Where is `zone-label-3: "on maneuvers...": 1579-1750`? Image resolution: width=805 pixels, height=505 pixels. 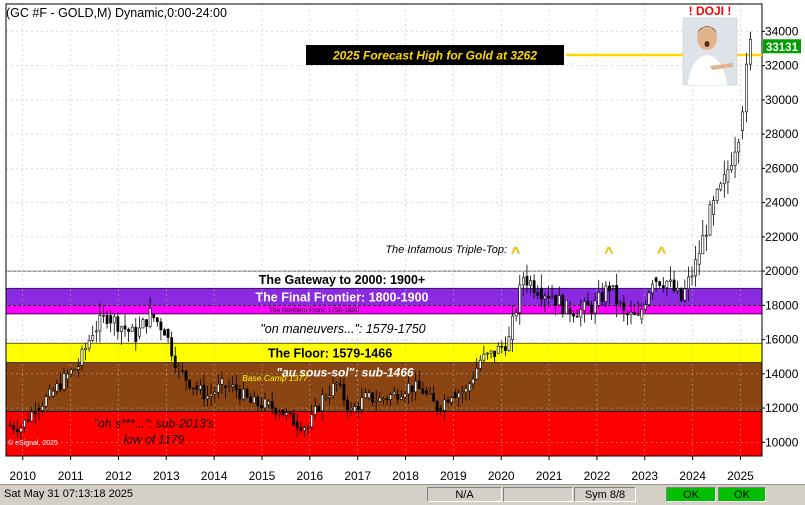
zone-label-3: "on maneuvers...": 1579-1750 is located at coordinates (342, 329).